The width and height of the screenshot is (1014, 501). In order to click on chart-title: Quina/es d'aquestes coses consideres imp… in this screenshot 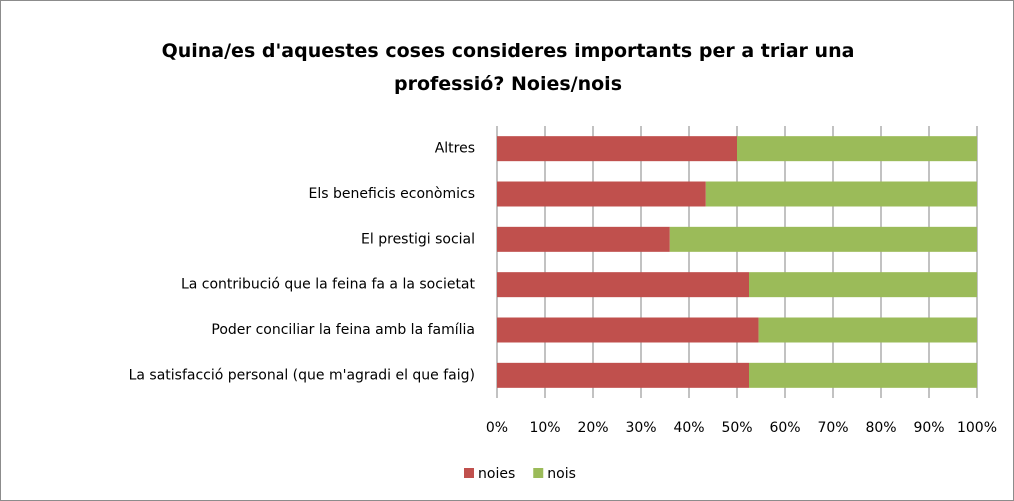, I will do `click(508, 67)`.